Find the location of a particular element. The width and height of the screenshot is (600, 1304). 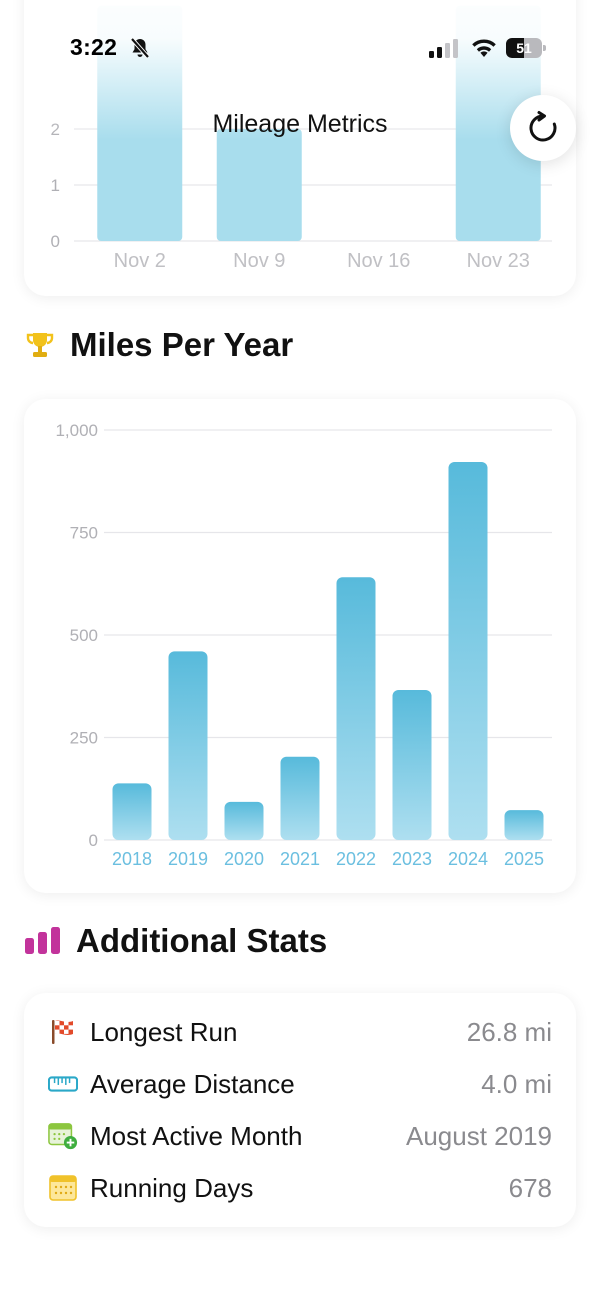

miles-per-year-title: Miles Per Year is located at coordinates (182, 344).